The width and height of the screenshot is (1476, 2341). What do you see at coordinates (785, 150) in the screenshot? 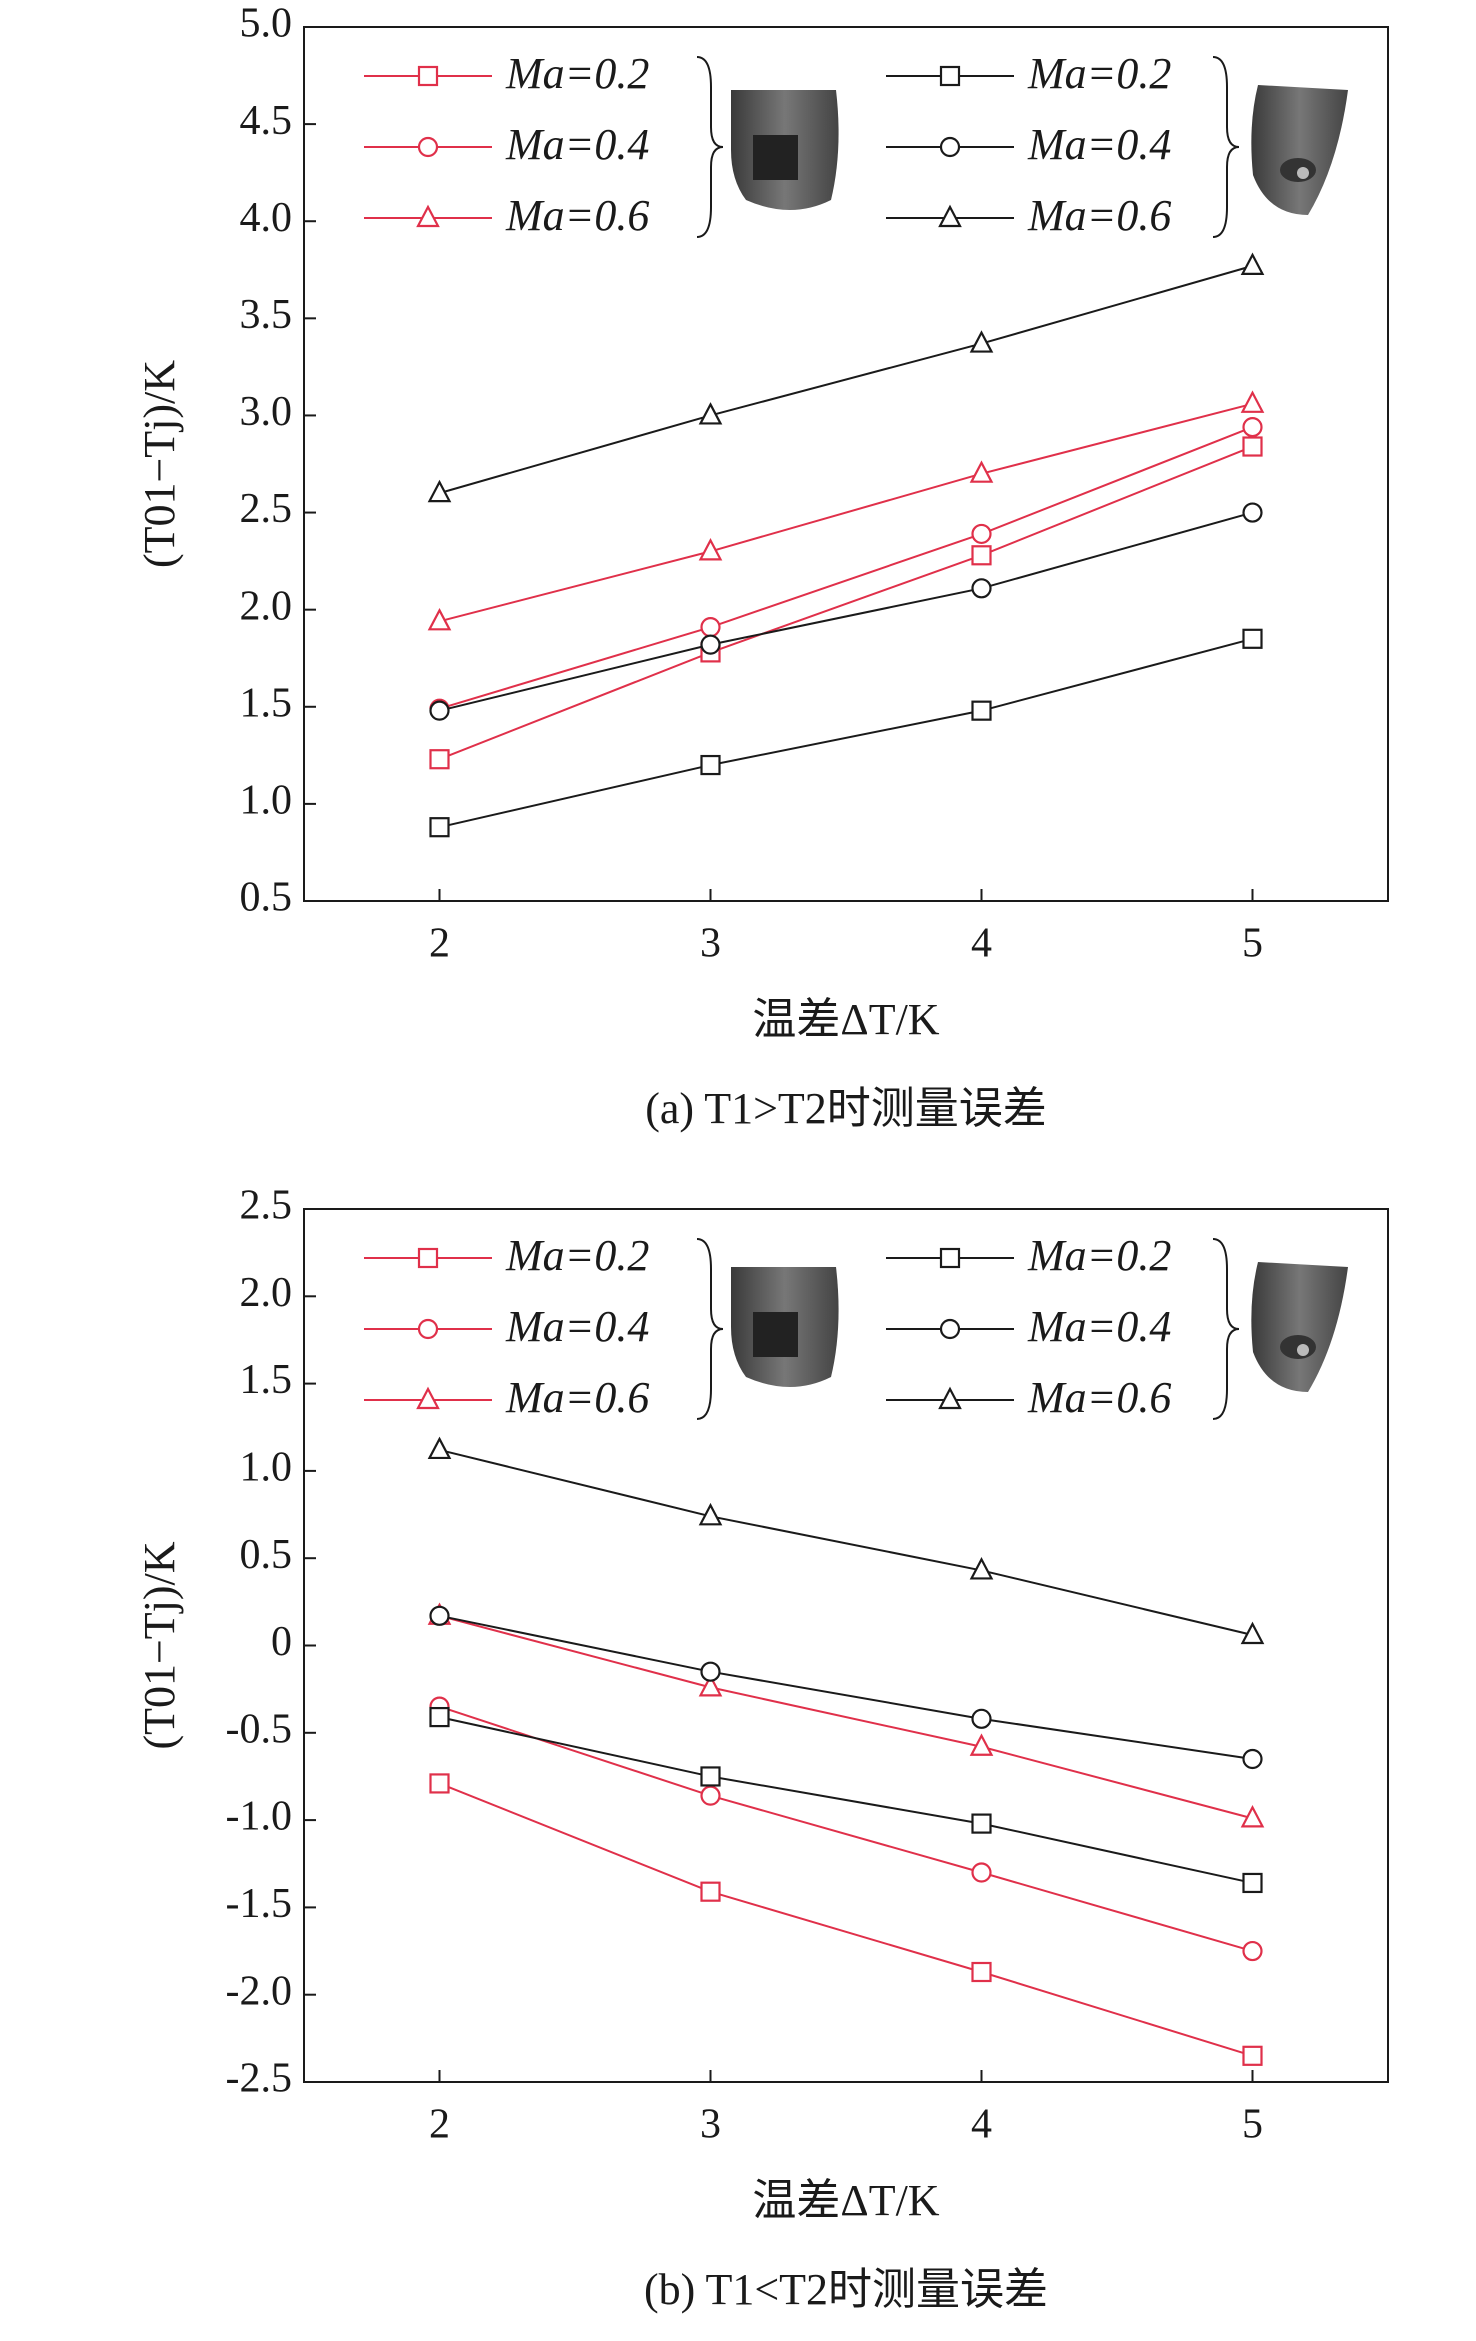
I see `probe-image-a1` at bounding box center [785, 150].